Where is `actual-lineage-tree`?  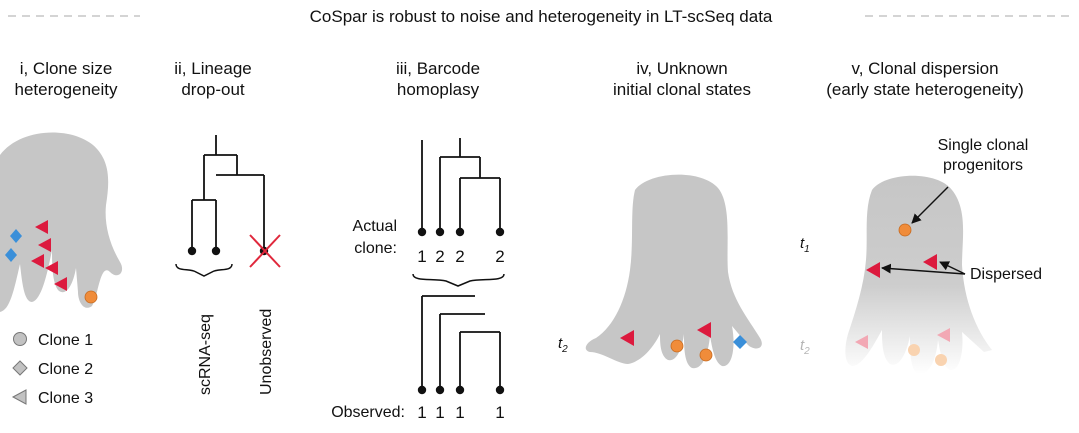
actual-lineage-tree is located at coordinates (461, 185).